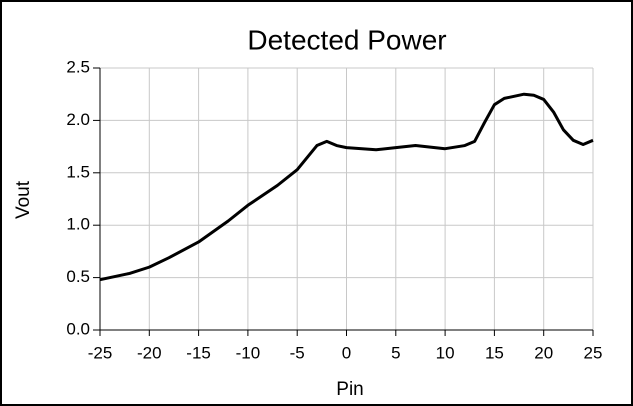  What do you see at coordinates (78, 171) in the screenshot?
I see `y-tick-label: 1.5` at bounding box center [78, 171].